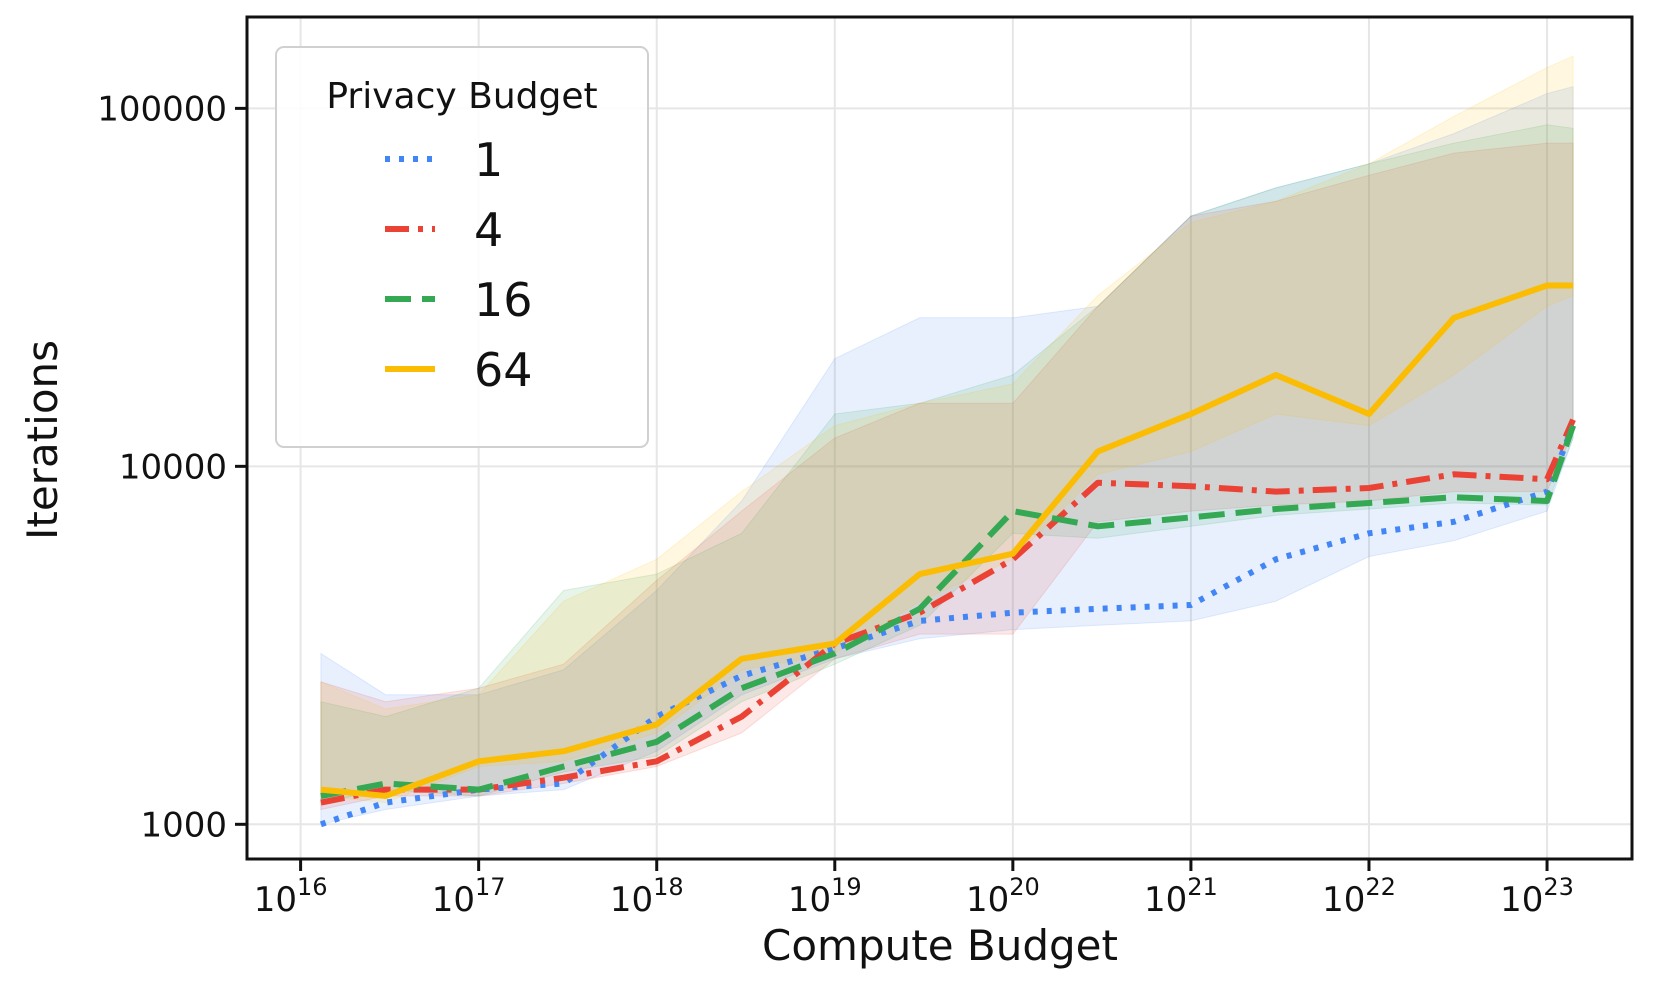 The height and width of the screenshot is (991, 1660). Describe the element at coordinates (1003, 896) in the screenshot. I see `x-tick-label-4: 1020` at that location.